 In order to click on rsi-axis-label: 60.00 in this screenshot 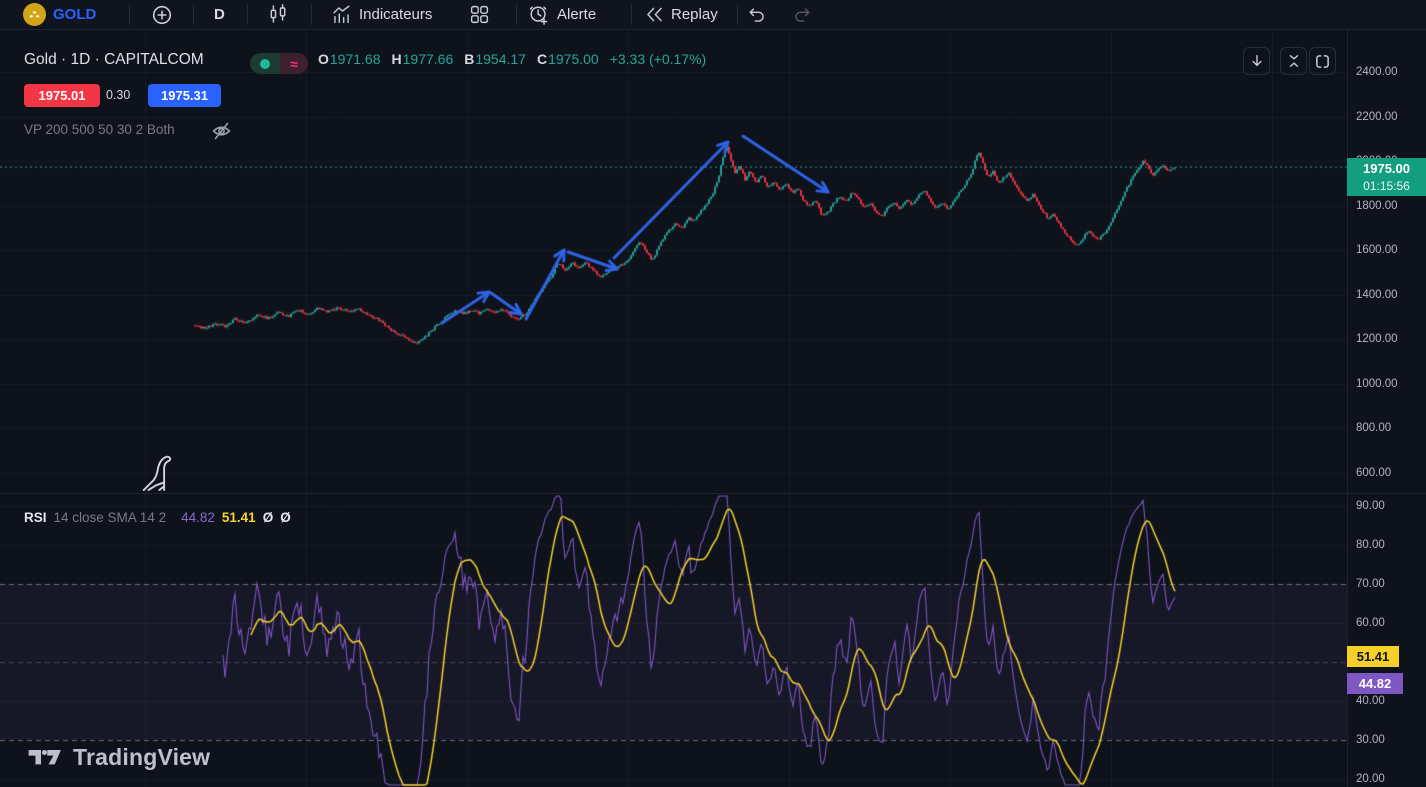, I will do `click(1370, 623)`.